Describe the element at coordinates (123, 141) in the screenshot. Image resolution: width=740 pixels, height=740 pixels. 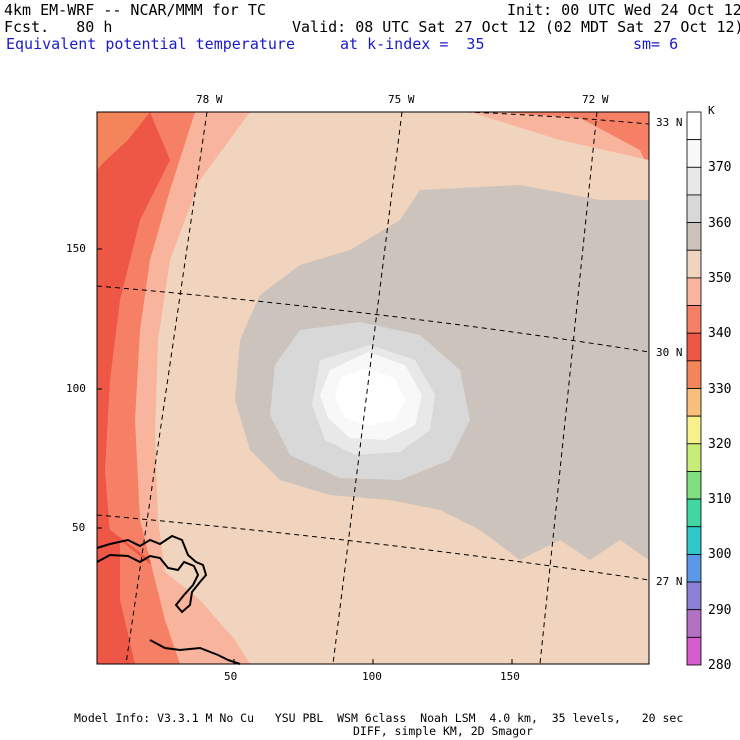
I see `band-330-patch` at that location.